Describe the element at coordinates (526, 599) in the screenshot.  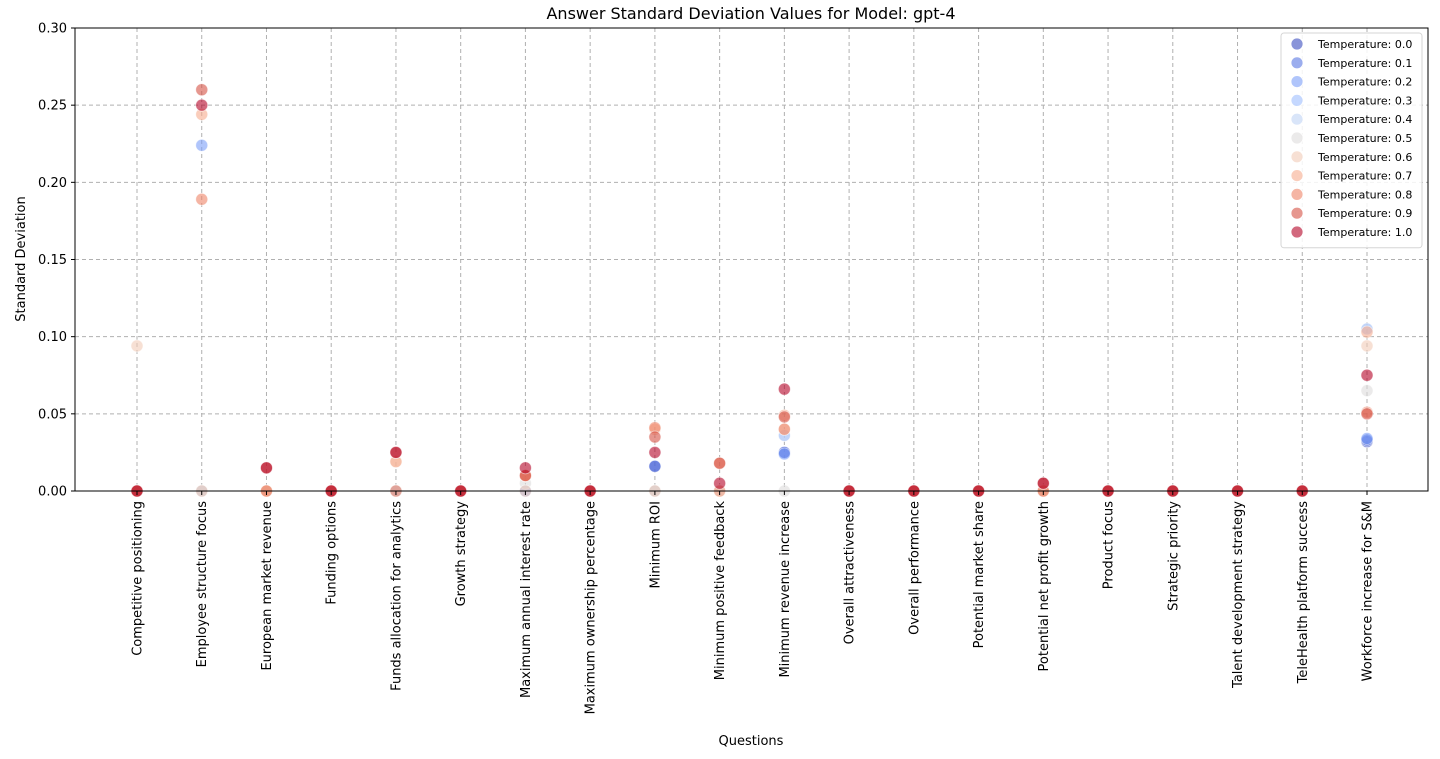
I see `x-tick-label: Maximum annual interest rate` at that location.